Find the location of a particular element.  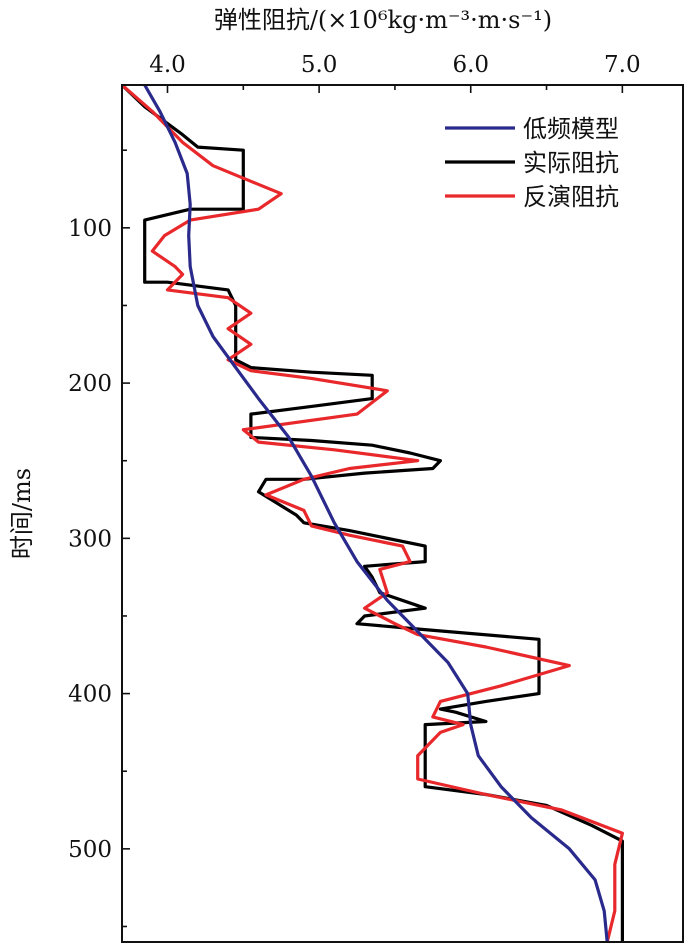

x-axis-ticks: 4.0 5.0 6.0 7.0 is located at coordinates (395, 72).